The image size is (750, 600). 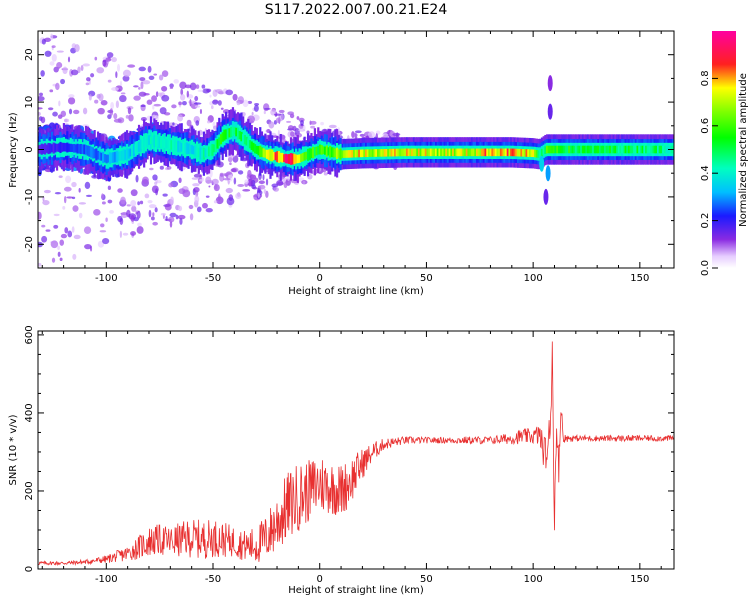 What do you see at coordinates (426, 579) in the screenshot?
I see `x-tick-label: 50` at bounding box center [426, 579].